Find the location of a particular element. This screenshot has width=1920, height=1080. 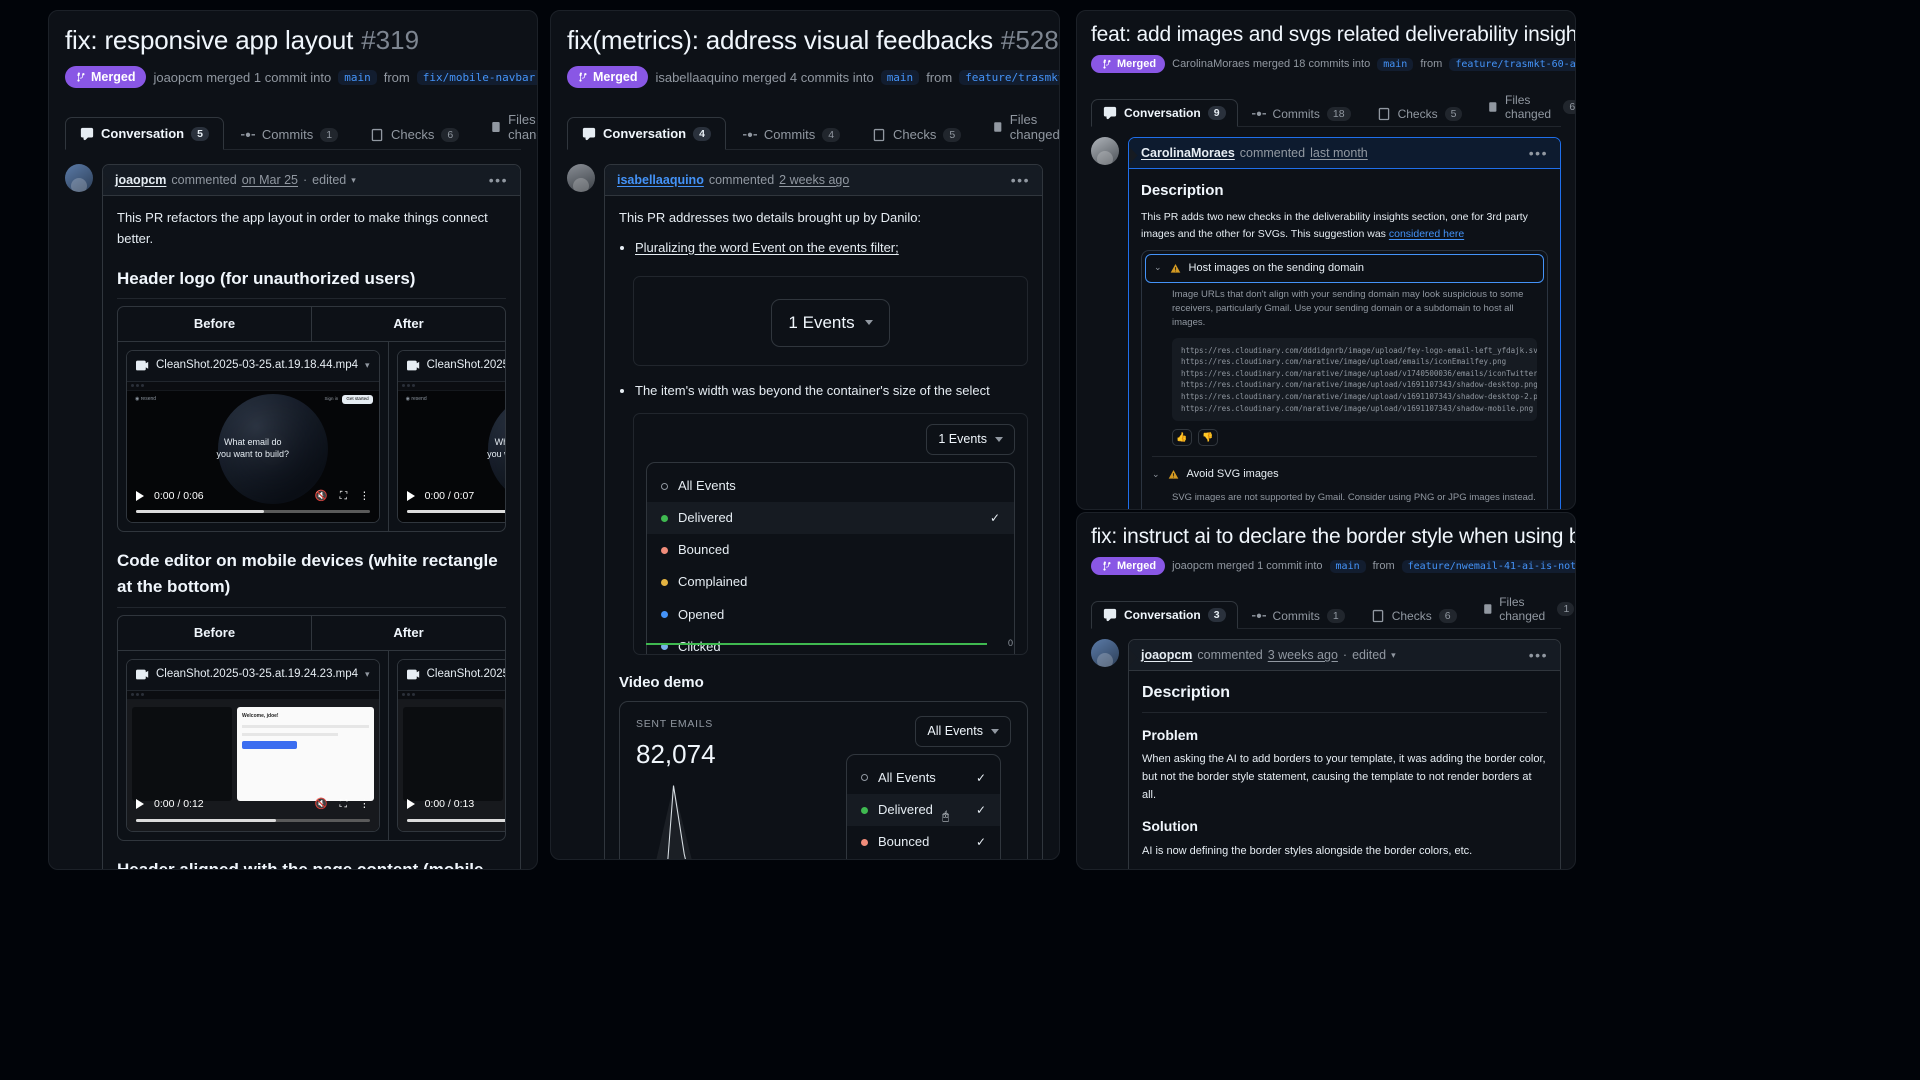

tab-conversation: Conversation 3 is located at coordinates (1164, 615).